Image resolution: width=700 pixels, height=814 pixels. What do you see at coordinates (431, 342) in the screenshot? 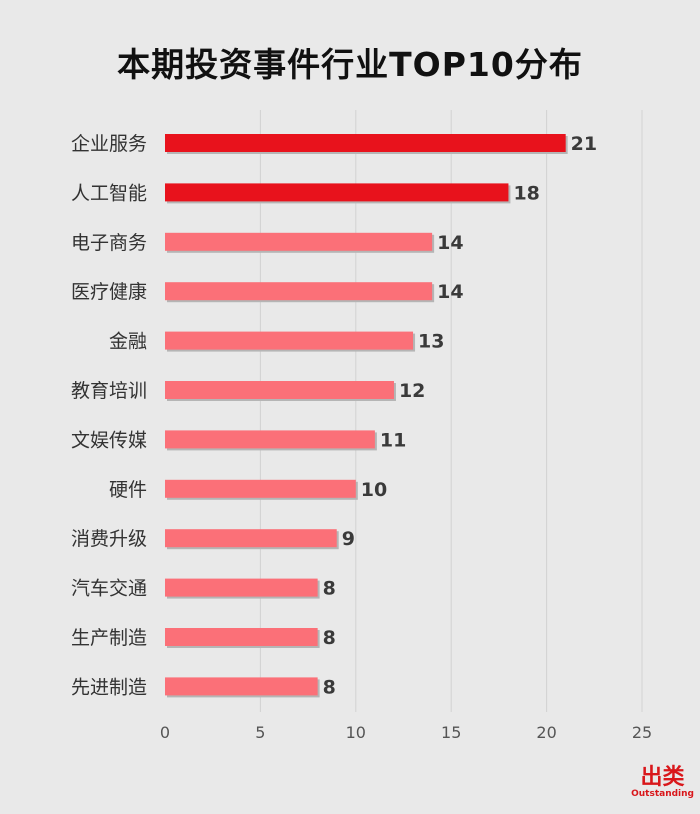
I see `value-label: 13` at bounding box center [431, 342].